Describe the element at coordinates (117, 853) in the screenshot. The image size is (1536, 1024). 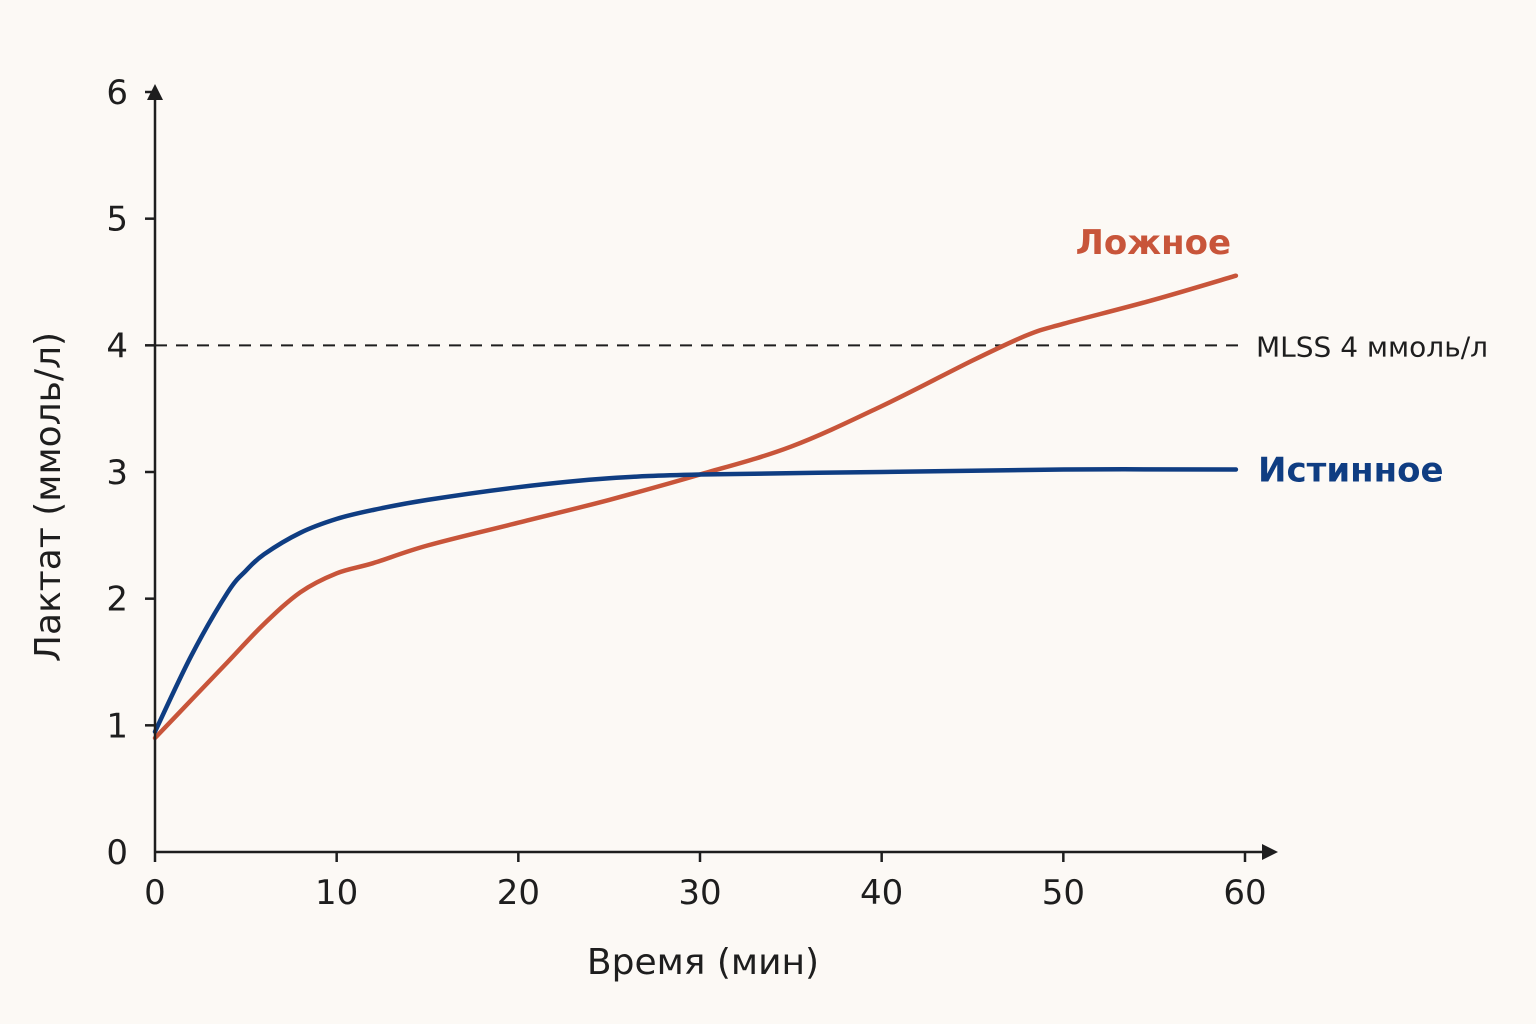
I see `y-tick-label: 0` at that location.